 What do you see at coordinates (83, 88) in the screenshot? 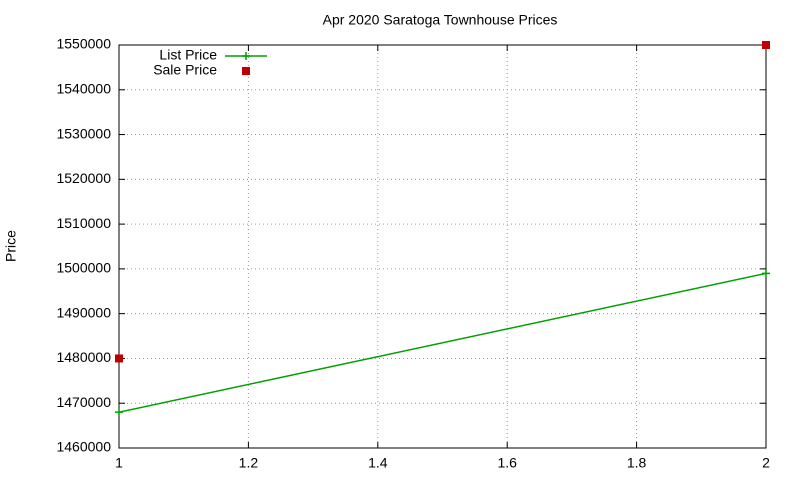
I see `y-tick-label: 1540000` at bounding box center [83, 88].